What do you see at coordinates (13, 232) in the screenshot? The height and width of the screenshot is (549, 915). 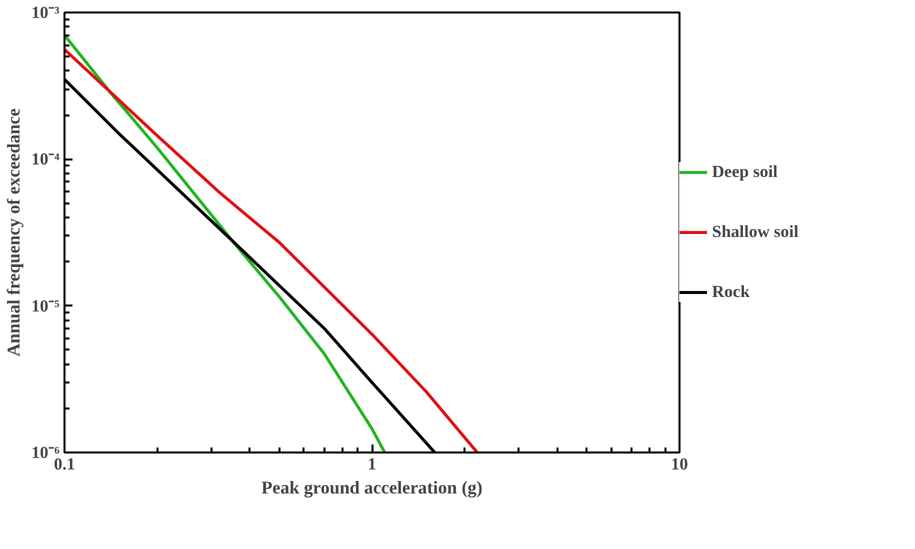 I see `y-axis-title: Annual frequency of exceedance` at bounding box center [13, 232].